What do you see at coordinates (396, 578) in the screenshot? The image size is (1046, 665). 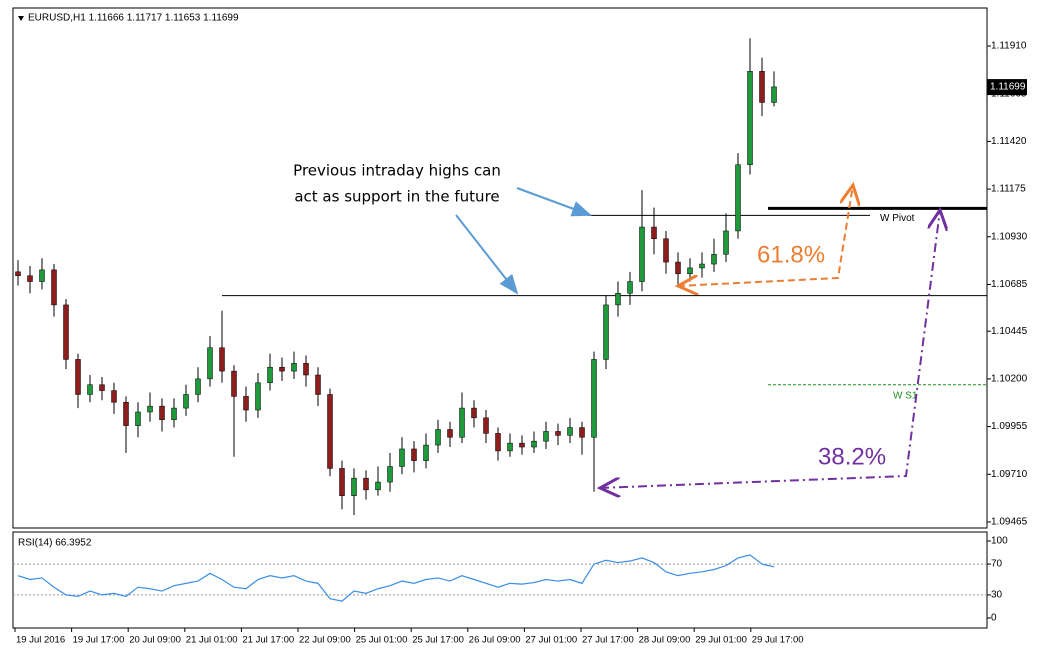 I see `rsi-line` at bounding box center [396, 578].